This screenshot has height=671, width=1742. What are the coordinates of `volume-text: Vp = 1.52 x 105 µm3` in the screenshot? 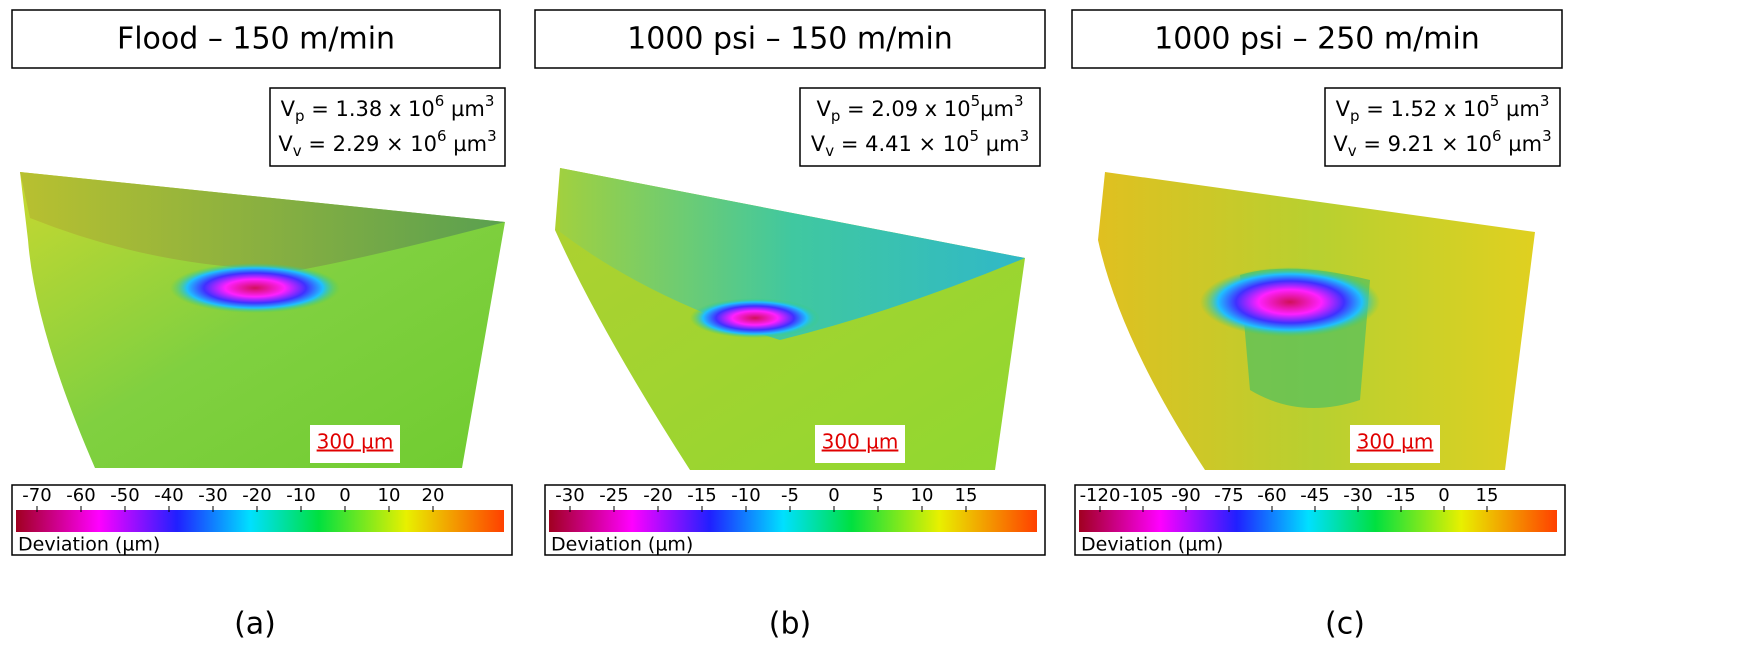 It's located at (1443, 108).